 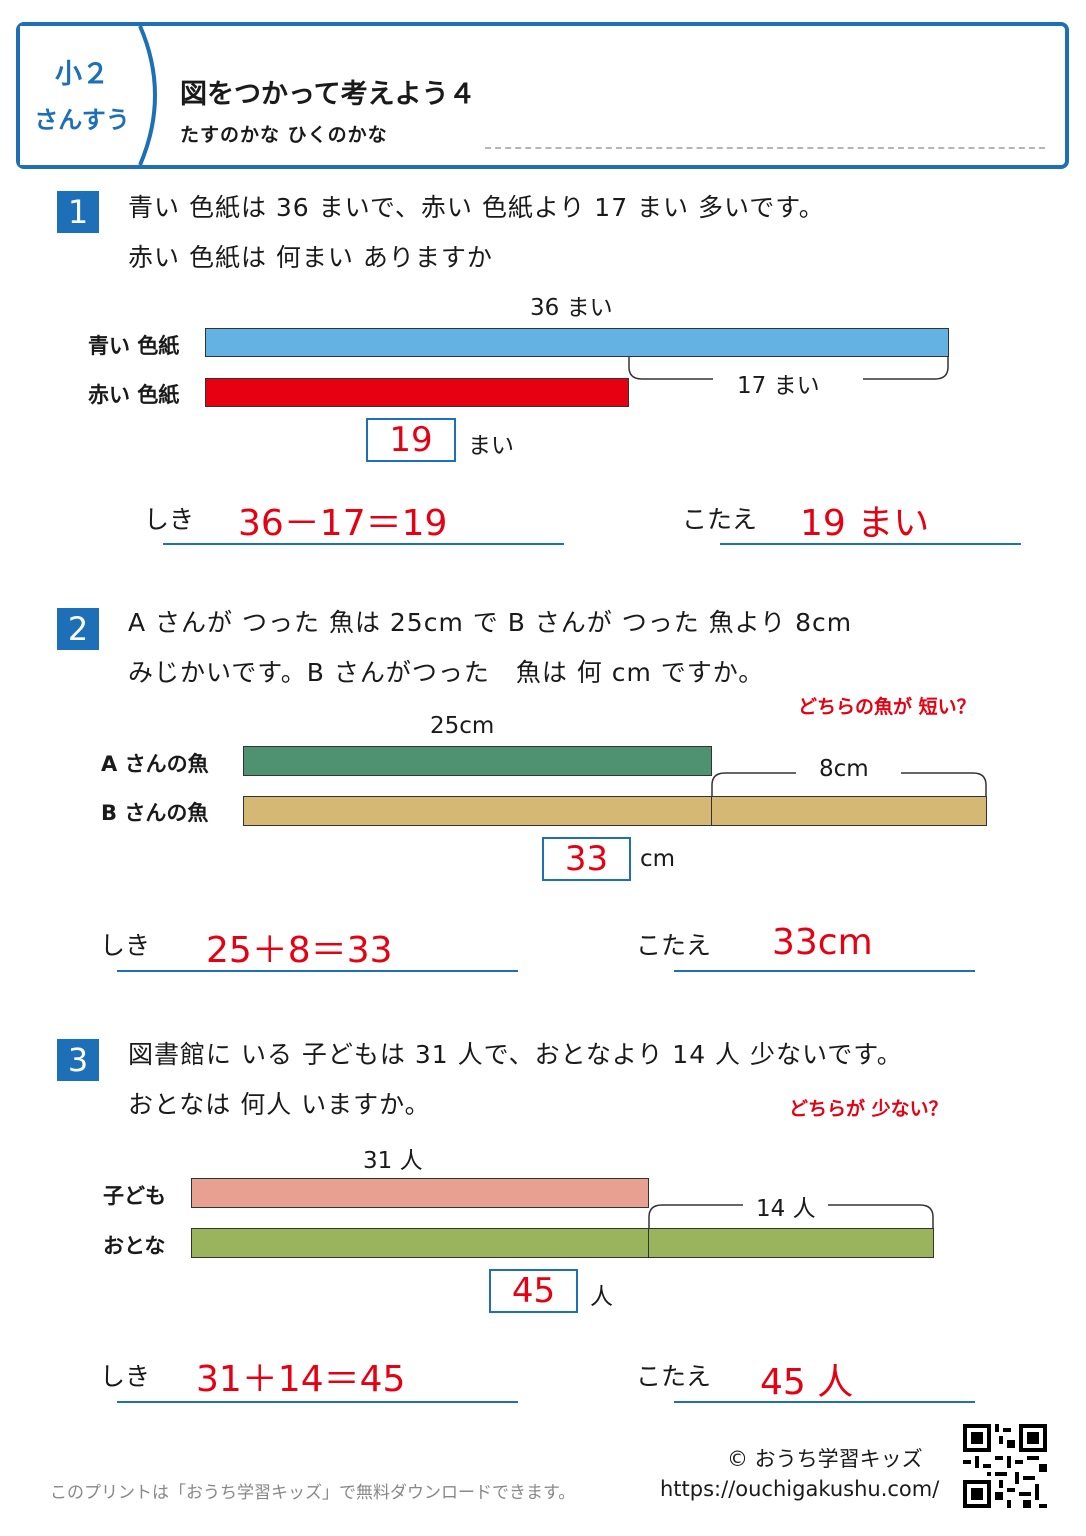 I want to click on answer-box: 19, so click(x=411, y=440).